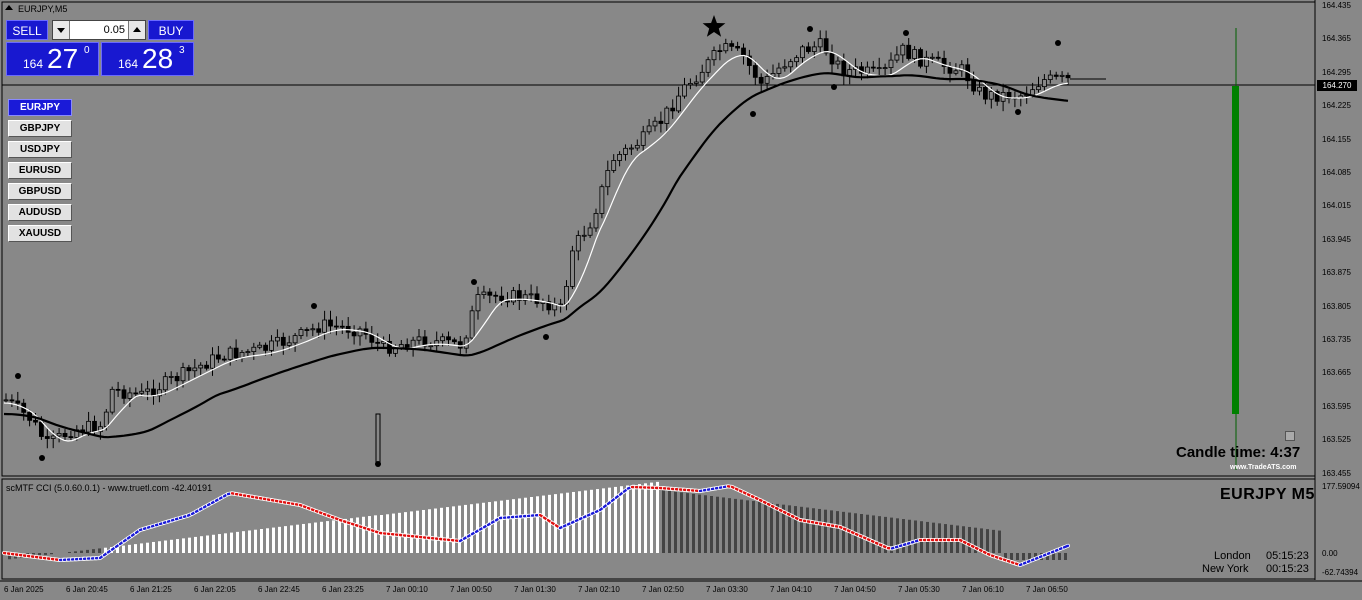 Image resolution: width=1362 pixels, height=600 pixels. I want to click on price-tick-label: 163.525, so click(1336, 440).